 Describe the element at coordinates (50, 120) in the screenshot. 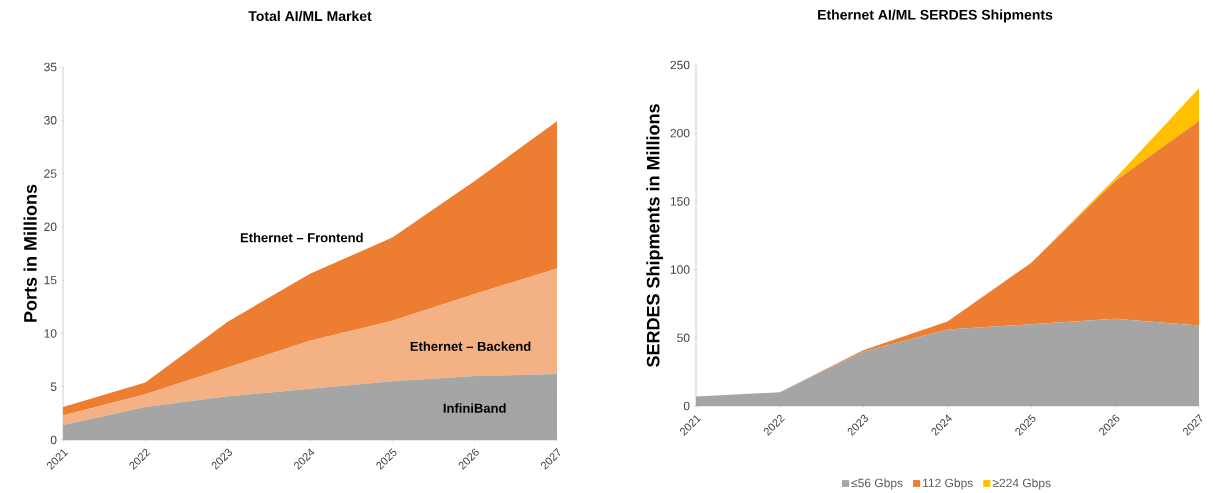

I see `y-tick-label: 30` at that location.